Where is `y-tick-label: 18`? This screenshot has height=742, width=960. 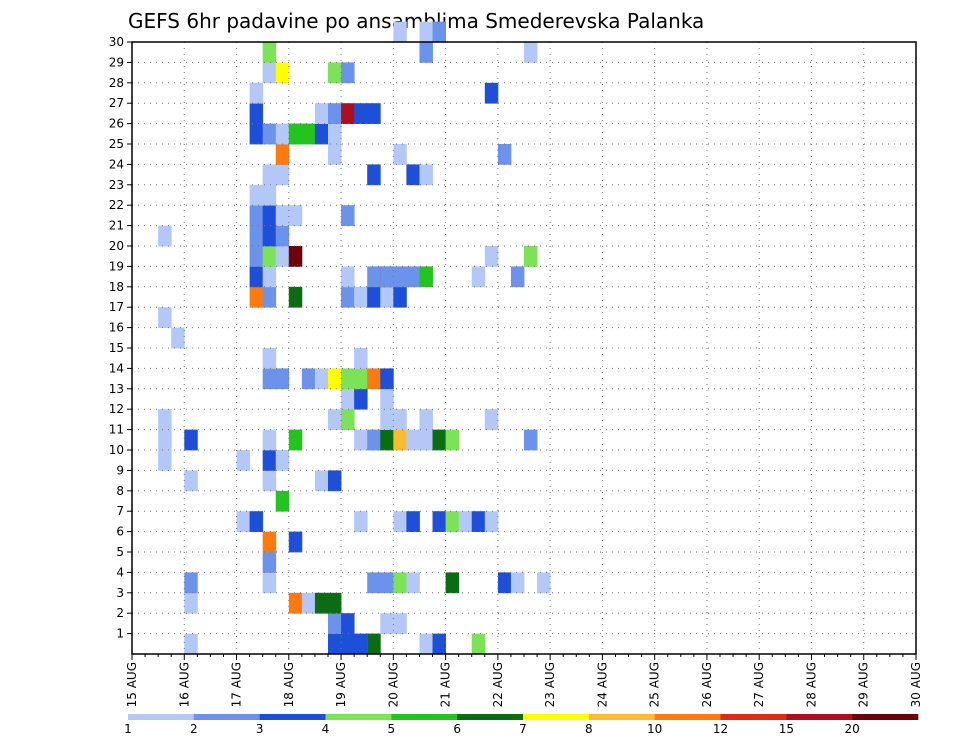
y-tick-label: 18 is located at coordinates (116, 287).